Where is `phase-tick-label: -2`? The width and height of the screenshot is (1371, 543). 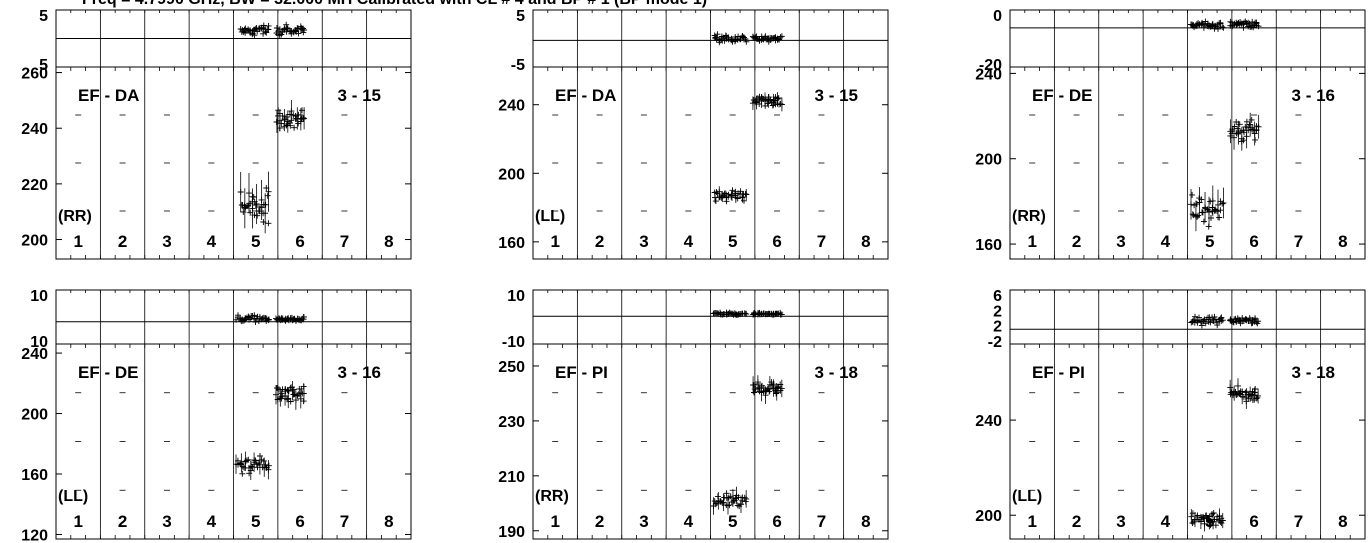
phase-tick-label: -2 is located at coordinates (995, 342).